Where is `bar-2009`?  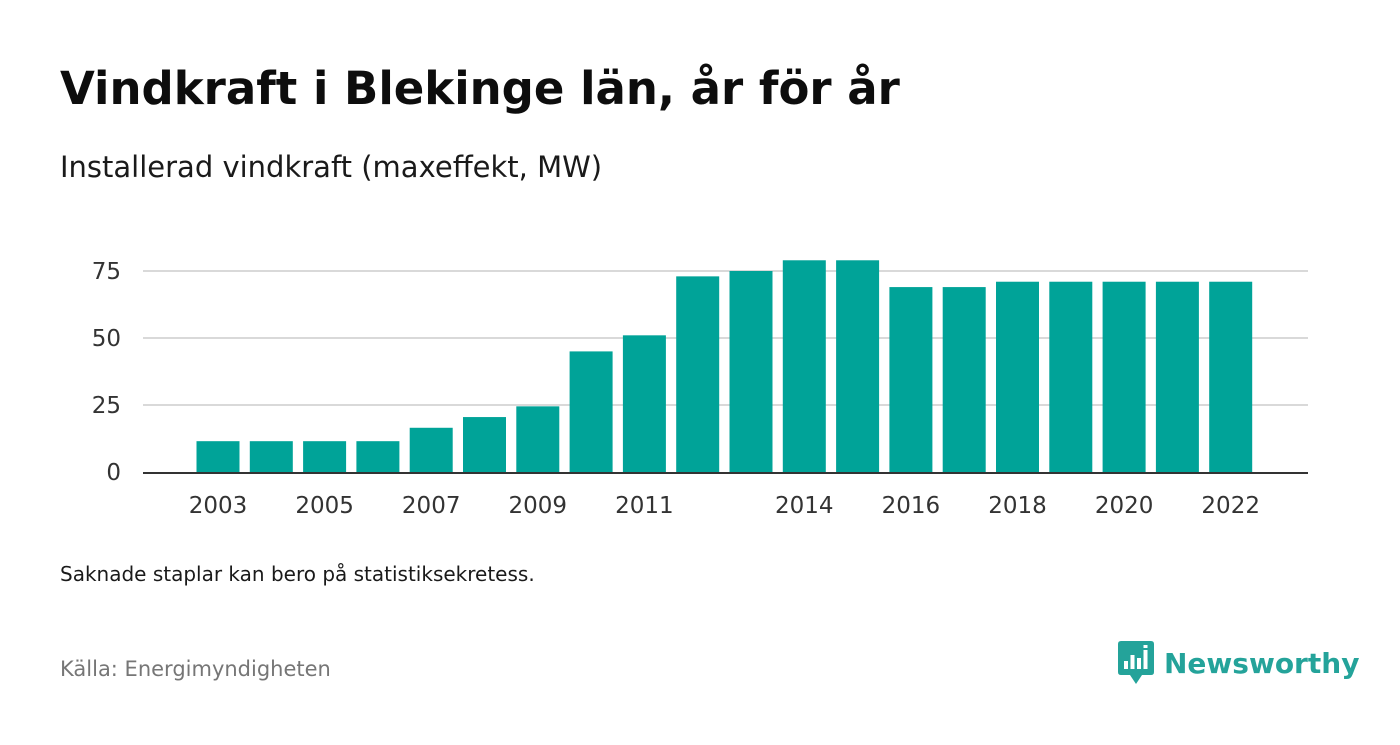 bar-2009 is located at coordinates (538, 439).